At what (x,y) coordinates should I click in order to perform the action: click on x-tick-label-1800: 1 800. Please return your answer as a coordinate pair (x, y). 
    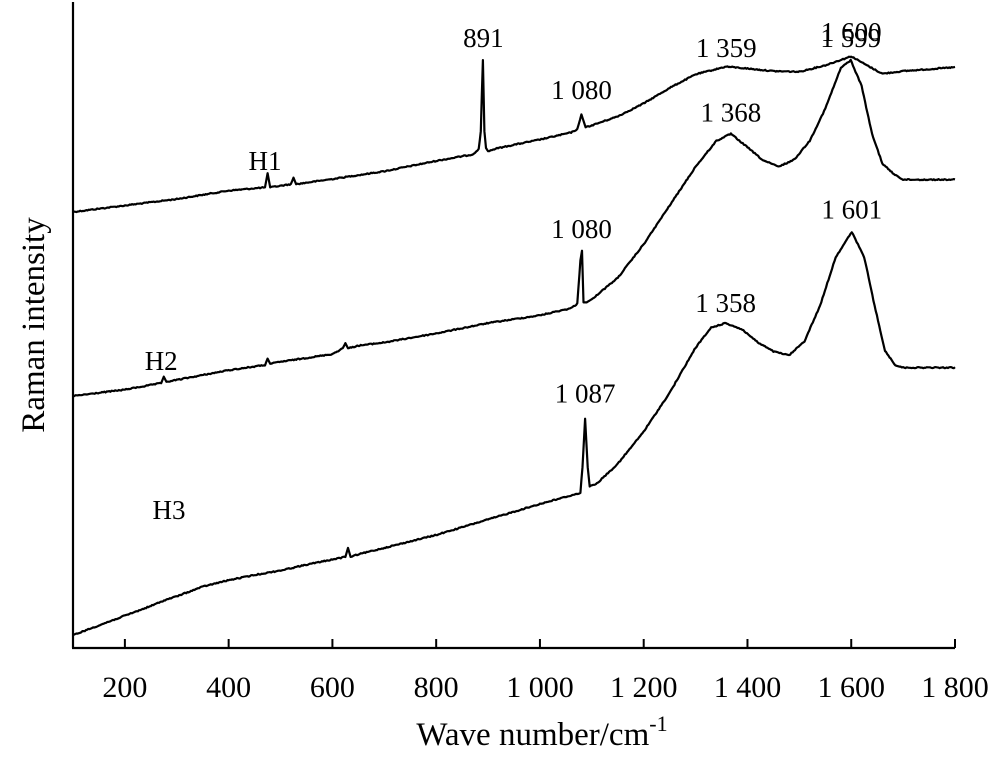
    Looking at the image, I should click on (955, 687).